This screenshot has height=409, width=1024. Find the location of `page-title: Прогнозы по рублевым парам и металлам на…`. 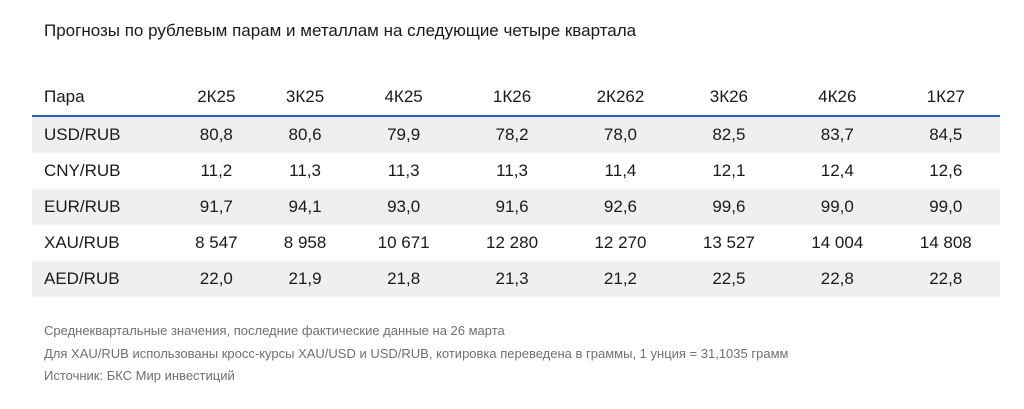

page-title: Прогнозы по рублевым парам и металлам на… is located at coordinates (340, 30).